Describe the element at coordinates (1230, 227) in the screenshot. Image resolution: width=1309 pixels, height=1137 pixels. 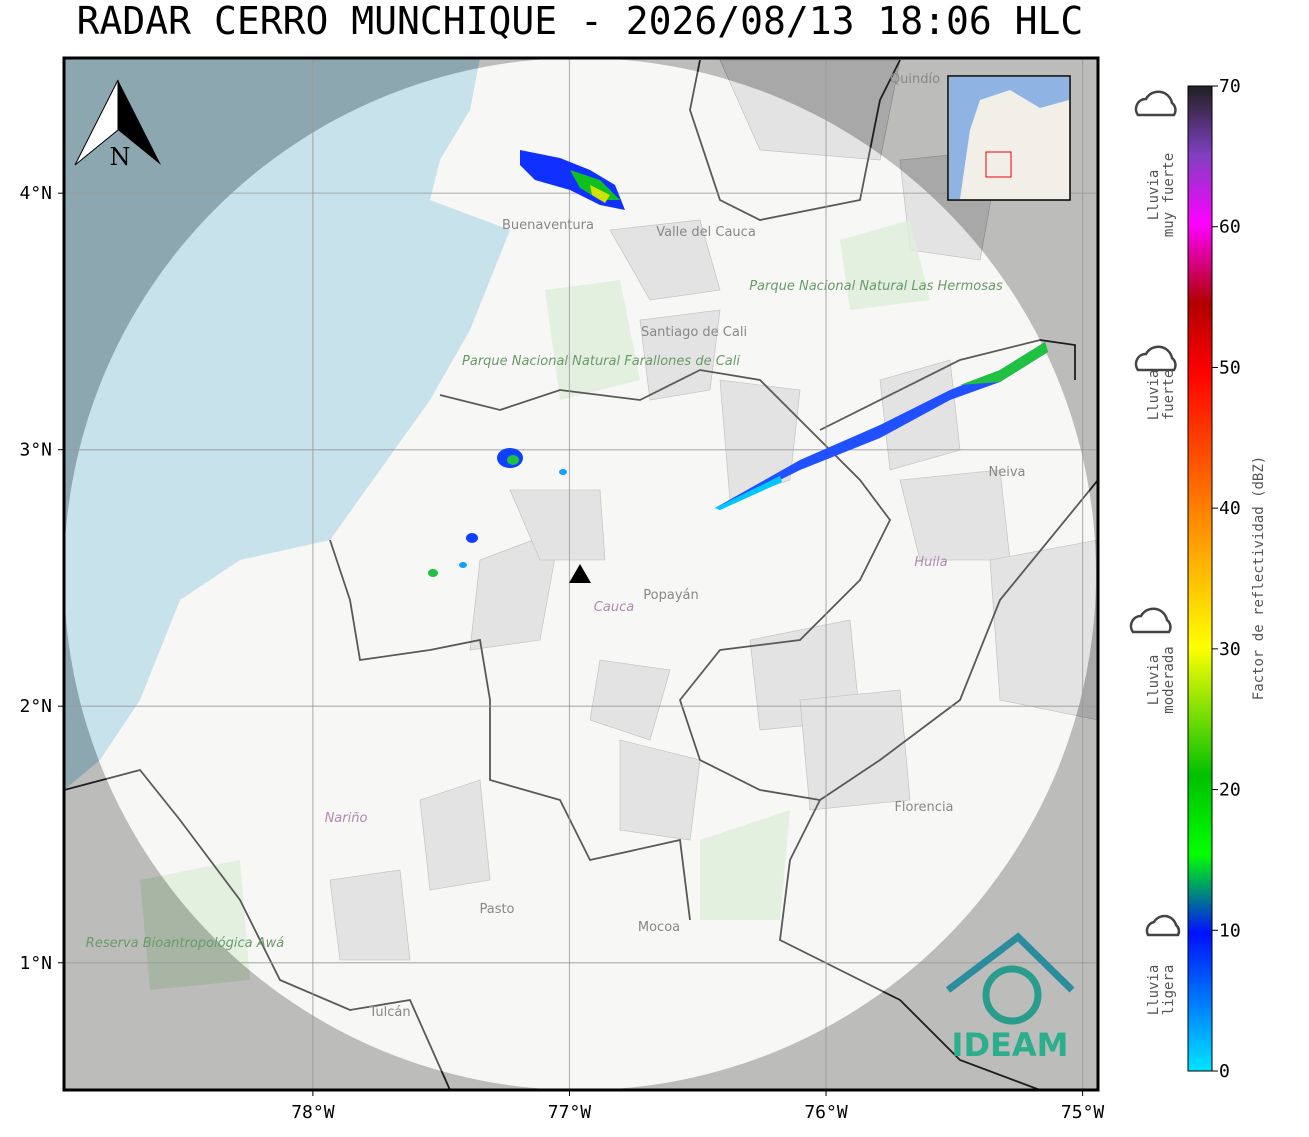
I see `colorbar-tick-label: 60` at that location.